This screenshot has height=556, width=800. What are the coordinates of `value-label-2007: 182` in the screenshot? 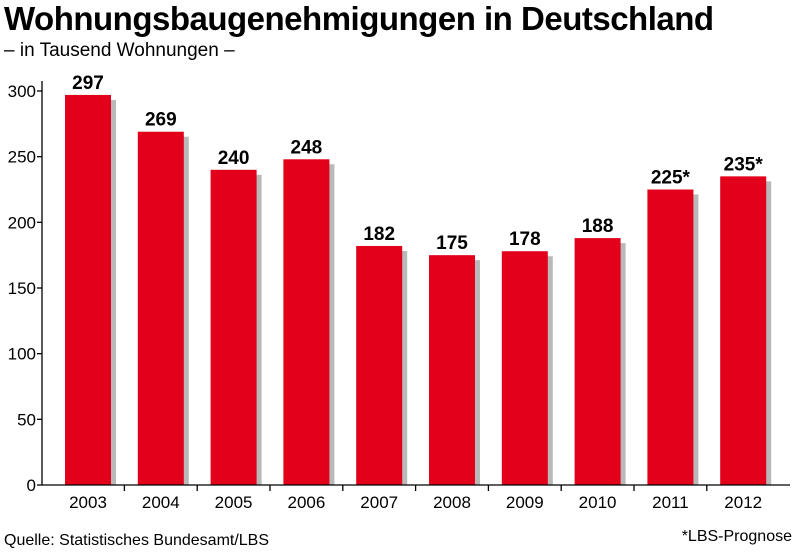 It's located at (379, 234).